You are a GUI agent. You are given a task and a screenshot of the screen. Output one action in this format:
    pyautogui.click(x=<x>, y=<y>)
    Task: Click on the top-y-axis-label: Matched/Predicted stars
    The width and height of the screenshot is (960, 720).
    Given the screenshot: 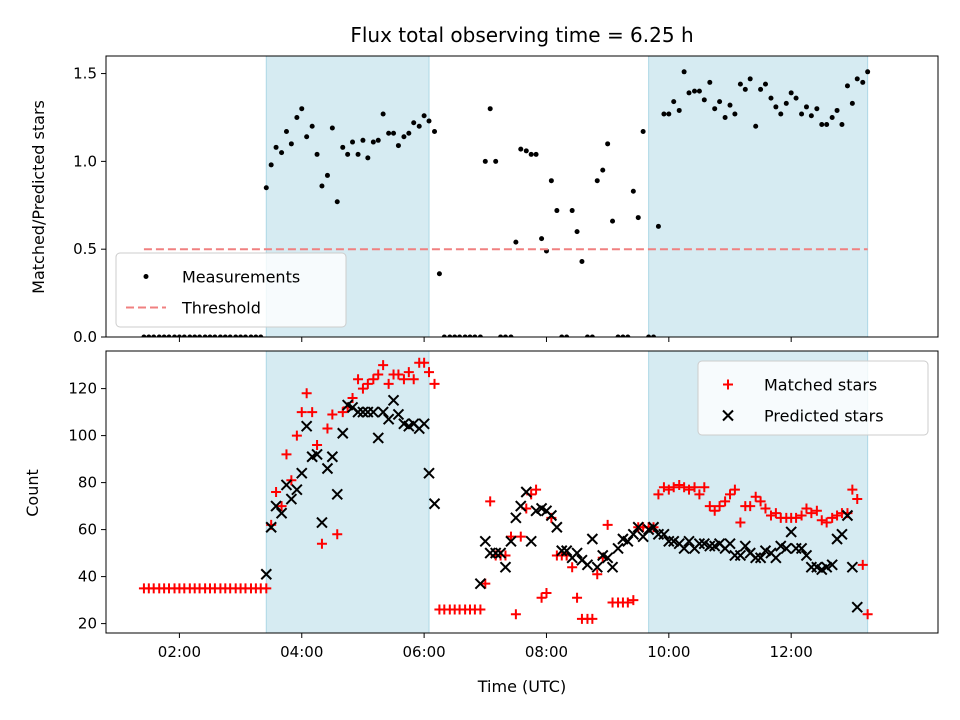 What is the action you would take?
    pyautogui.click(x=38, y=197)
    